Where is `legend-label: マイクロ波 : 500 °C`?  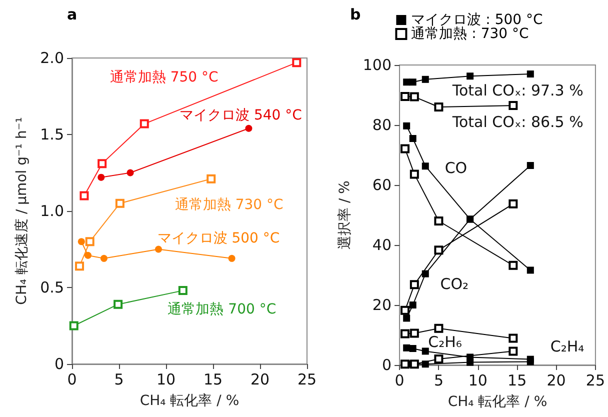
legend-label: マイクロ波 : 500 °C is located at coordinates (477, 20).